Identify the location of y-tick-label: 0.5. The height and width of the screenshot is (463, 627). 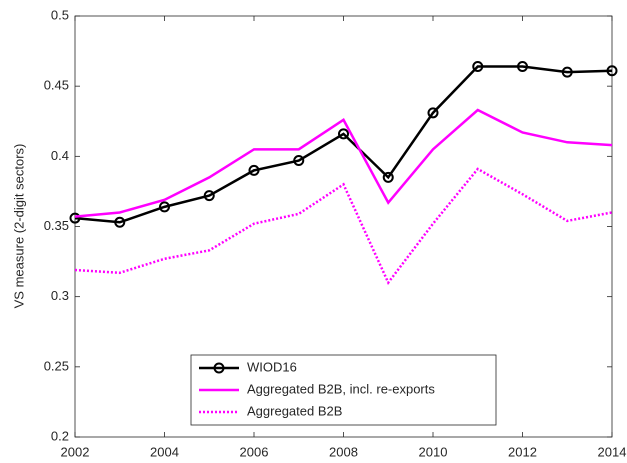
(60, 14).